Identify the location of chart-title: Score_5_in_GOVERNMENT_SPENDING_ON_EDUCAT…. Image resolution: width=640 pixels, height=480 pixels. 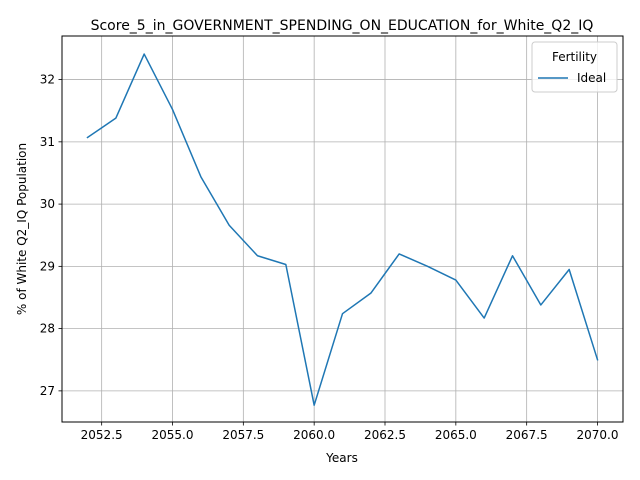
(342, 26).